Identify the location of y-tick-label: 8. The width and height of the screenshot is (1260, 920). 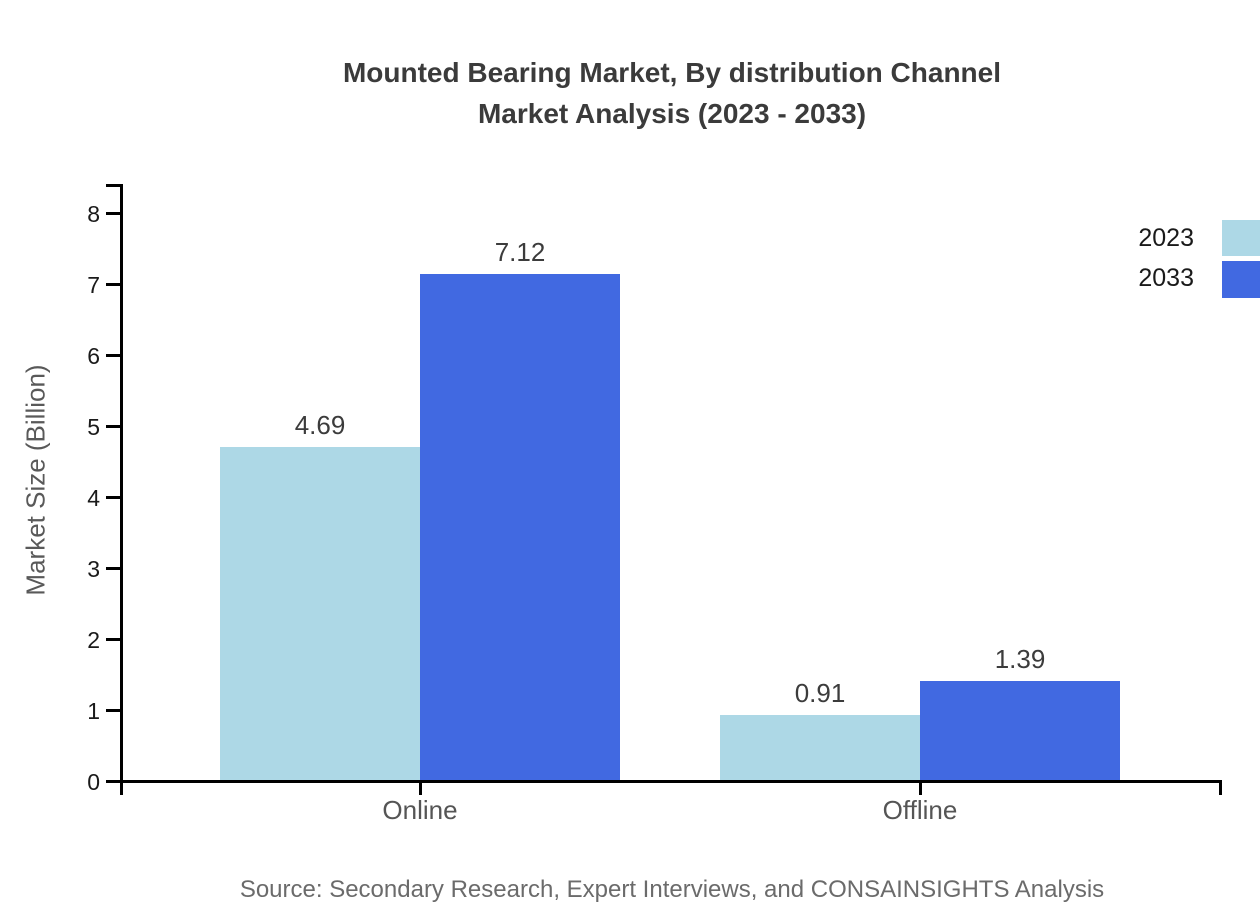
(93, 214).